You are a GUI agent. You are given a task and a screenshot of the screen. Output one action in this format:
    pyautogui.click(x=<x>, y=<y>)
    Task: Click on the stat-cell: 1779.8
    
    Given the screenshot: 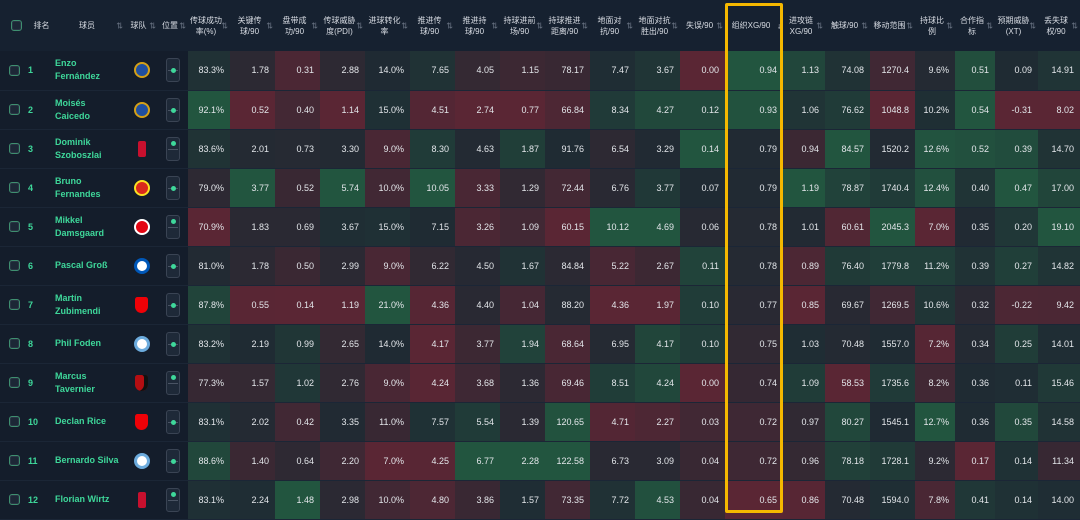 What is the action you would take?
    pyautogui.click(x=892, y=266)
    